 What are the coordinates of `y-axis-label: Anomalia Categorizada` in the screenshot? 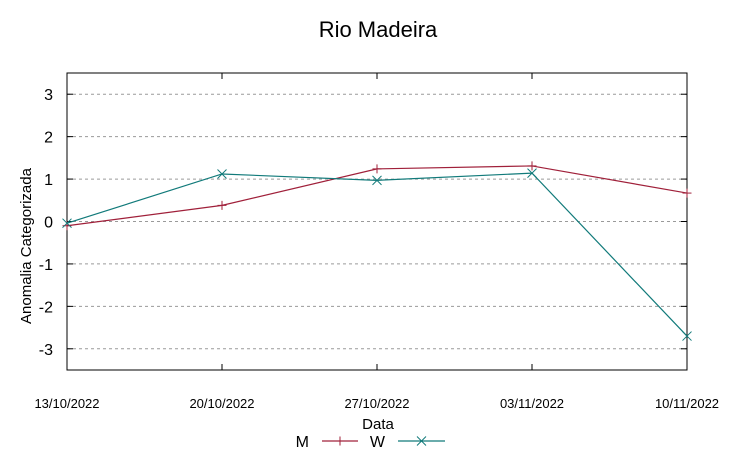 It's located at (26, 245).